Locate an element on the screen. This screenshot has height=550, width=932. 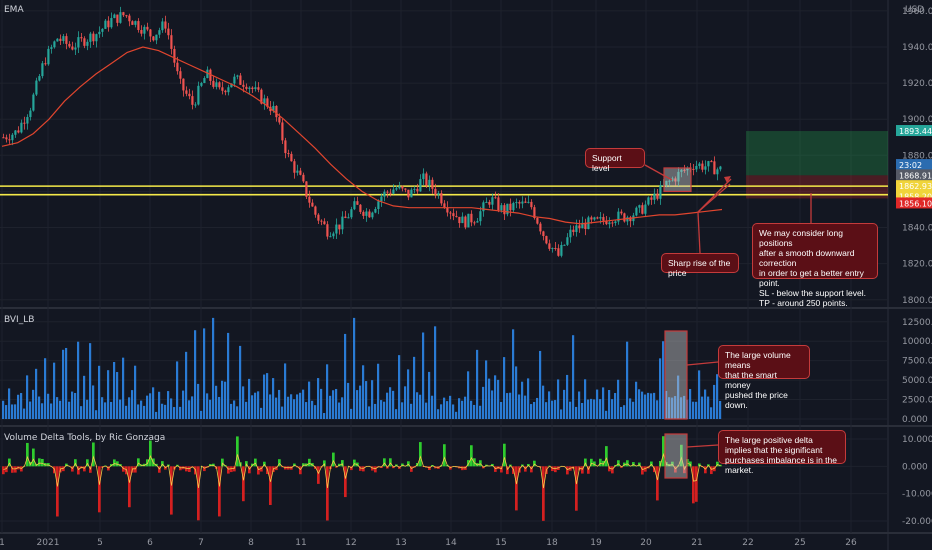
volume-pane-title: BVI_LB is located at coordinates (19, 320).